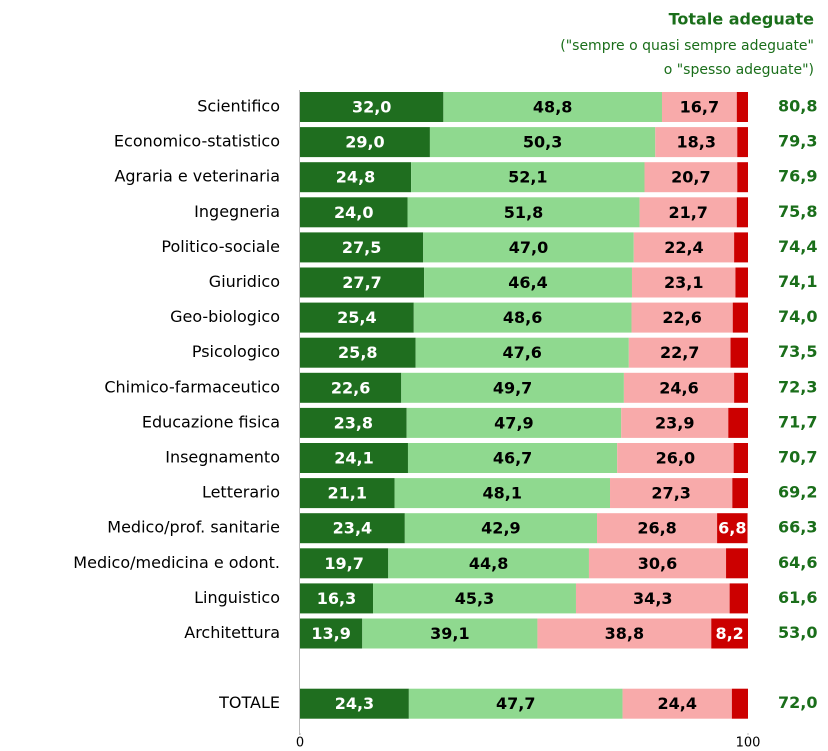  What do you see at coordinates (354, 703) in the screenshot?
I see `data-label: 24,3` at bounding box center [354, 703].